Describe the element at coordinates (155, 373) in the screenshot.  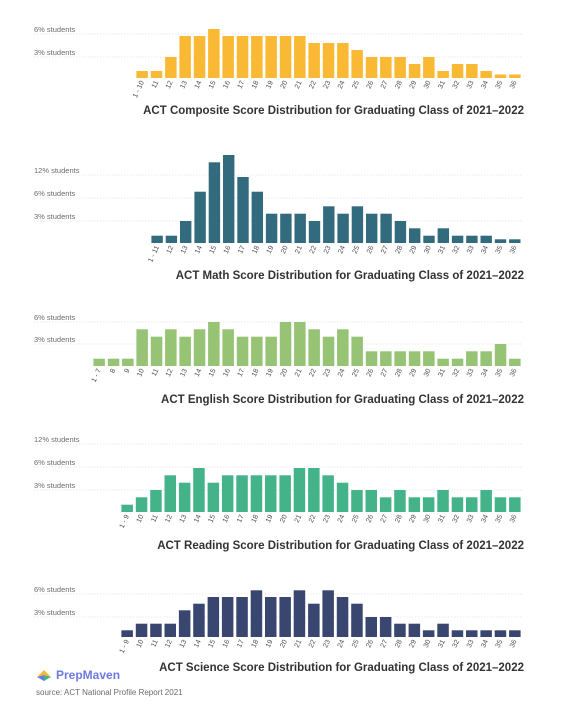
I see `tick-label: 11` at that location.